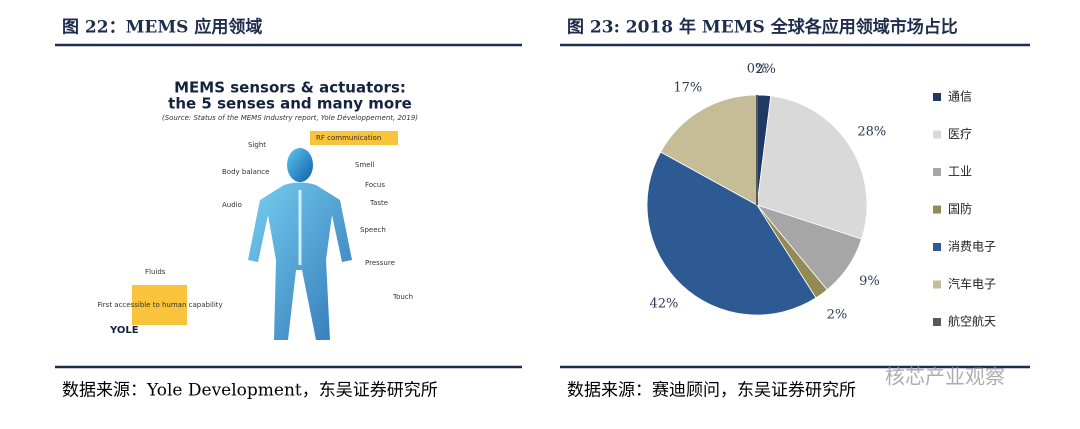  I want to click on image-label: Touch, so click(402, 297).